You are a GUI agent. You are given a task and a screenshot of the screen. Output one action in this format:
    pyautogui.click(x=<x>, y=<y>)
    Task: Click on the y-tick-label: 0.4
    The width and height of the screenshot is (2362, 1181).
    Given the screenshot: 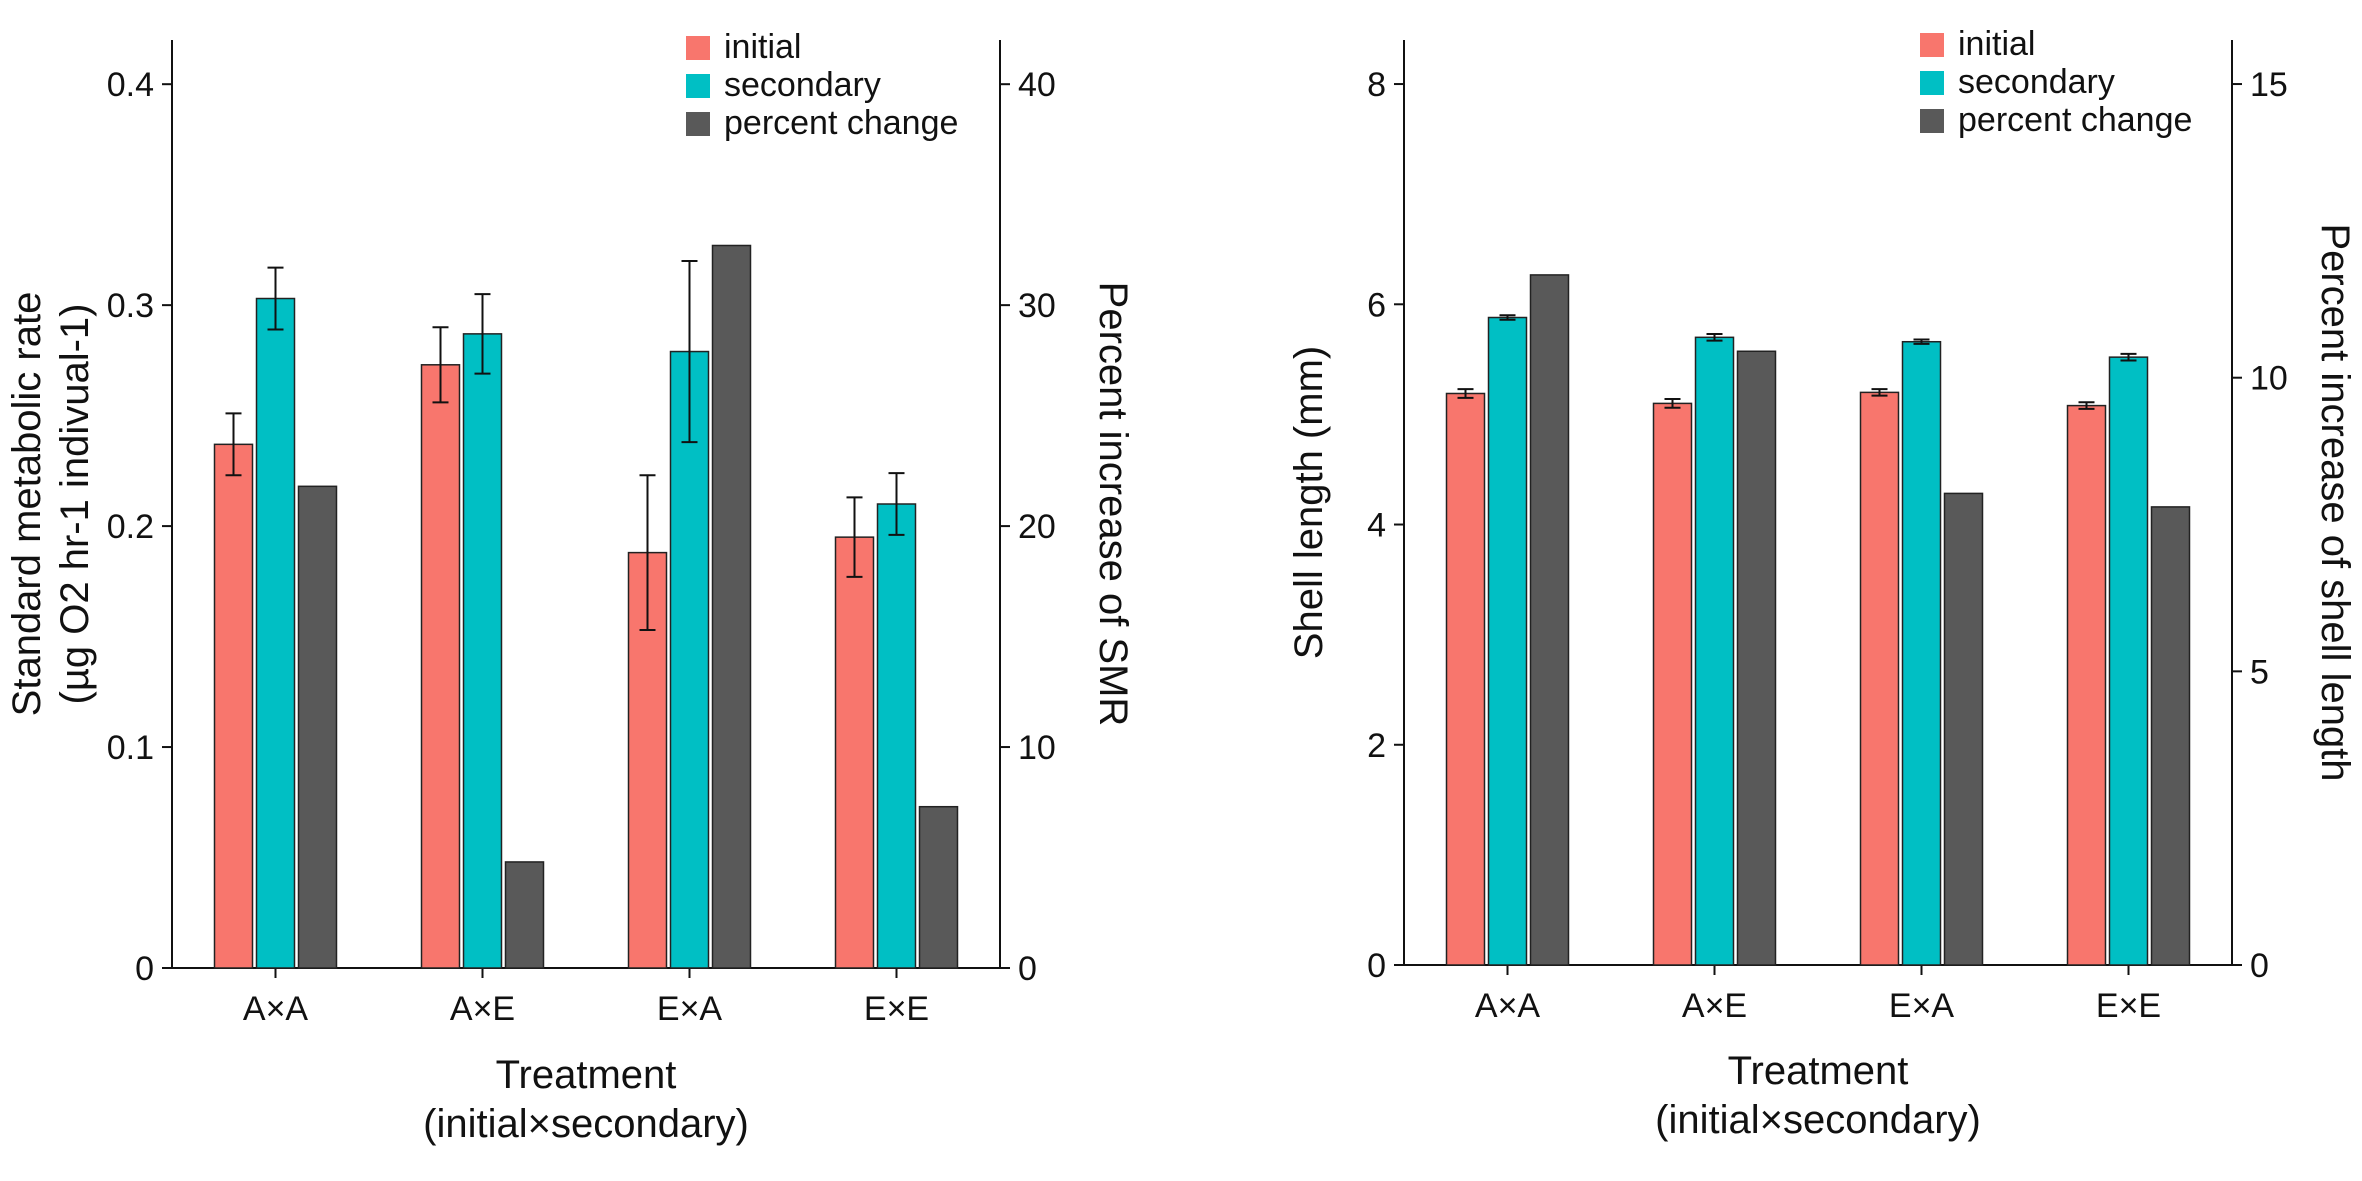 What is the action you would take?
    pyautogui.click(x=130, y=85)
    